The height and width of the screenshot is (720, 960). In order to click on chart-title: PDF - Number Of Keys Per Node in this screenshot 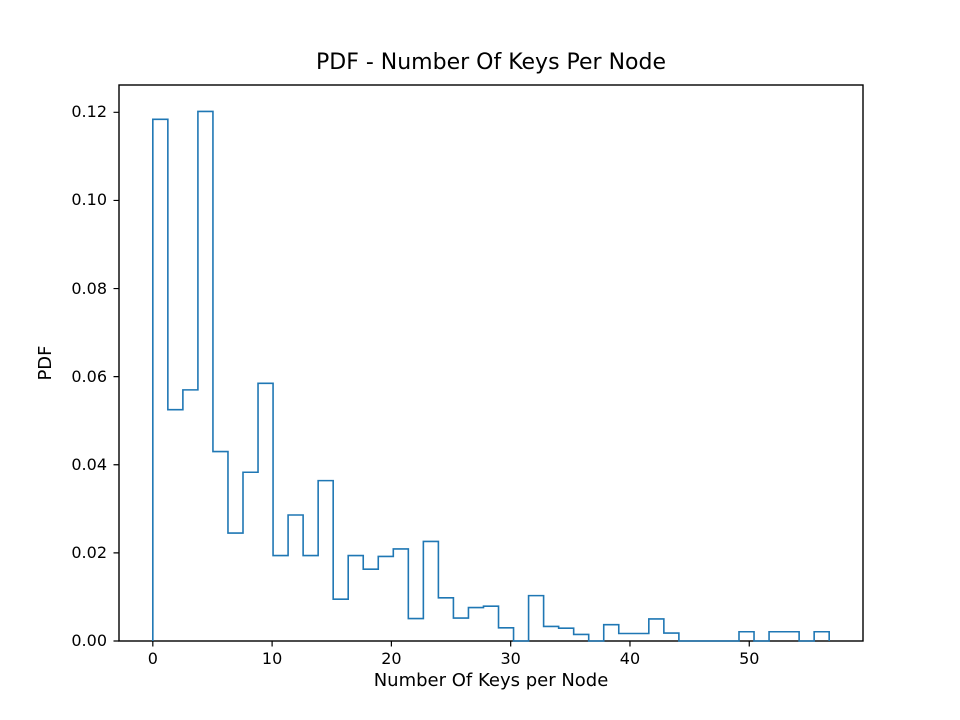, I will do `click(491, 62)`.